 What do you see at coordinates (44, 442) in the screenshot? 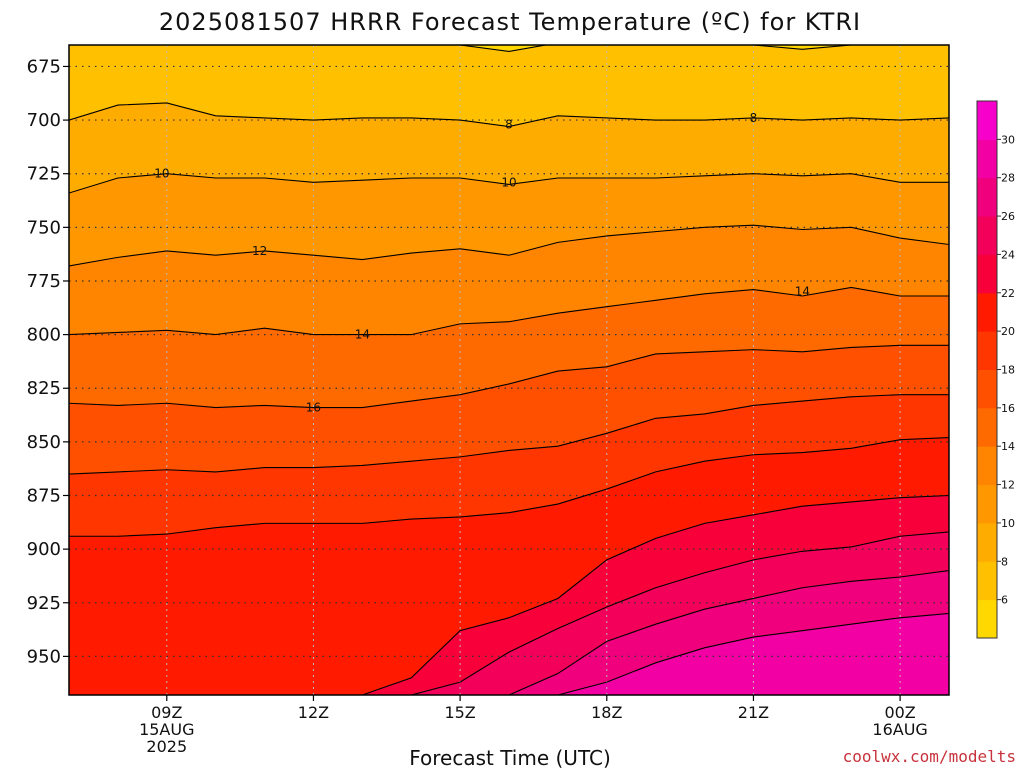
I see `y-tick-label-7: 850` at bounding box center [44, 442].